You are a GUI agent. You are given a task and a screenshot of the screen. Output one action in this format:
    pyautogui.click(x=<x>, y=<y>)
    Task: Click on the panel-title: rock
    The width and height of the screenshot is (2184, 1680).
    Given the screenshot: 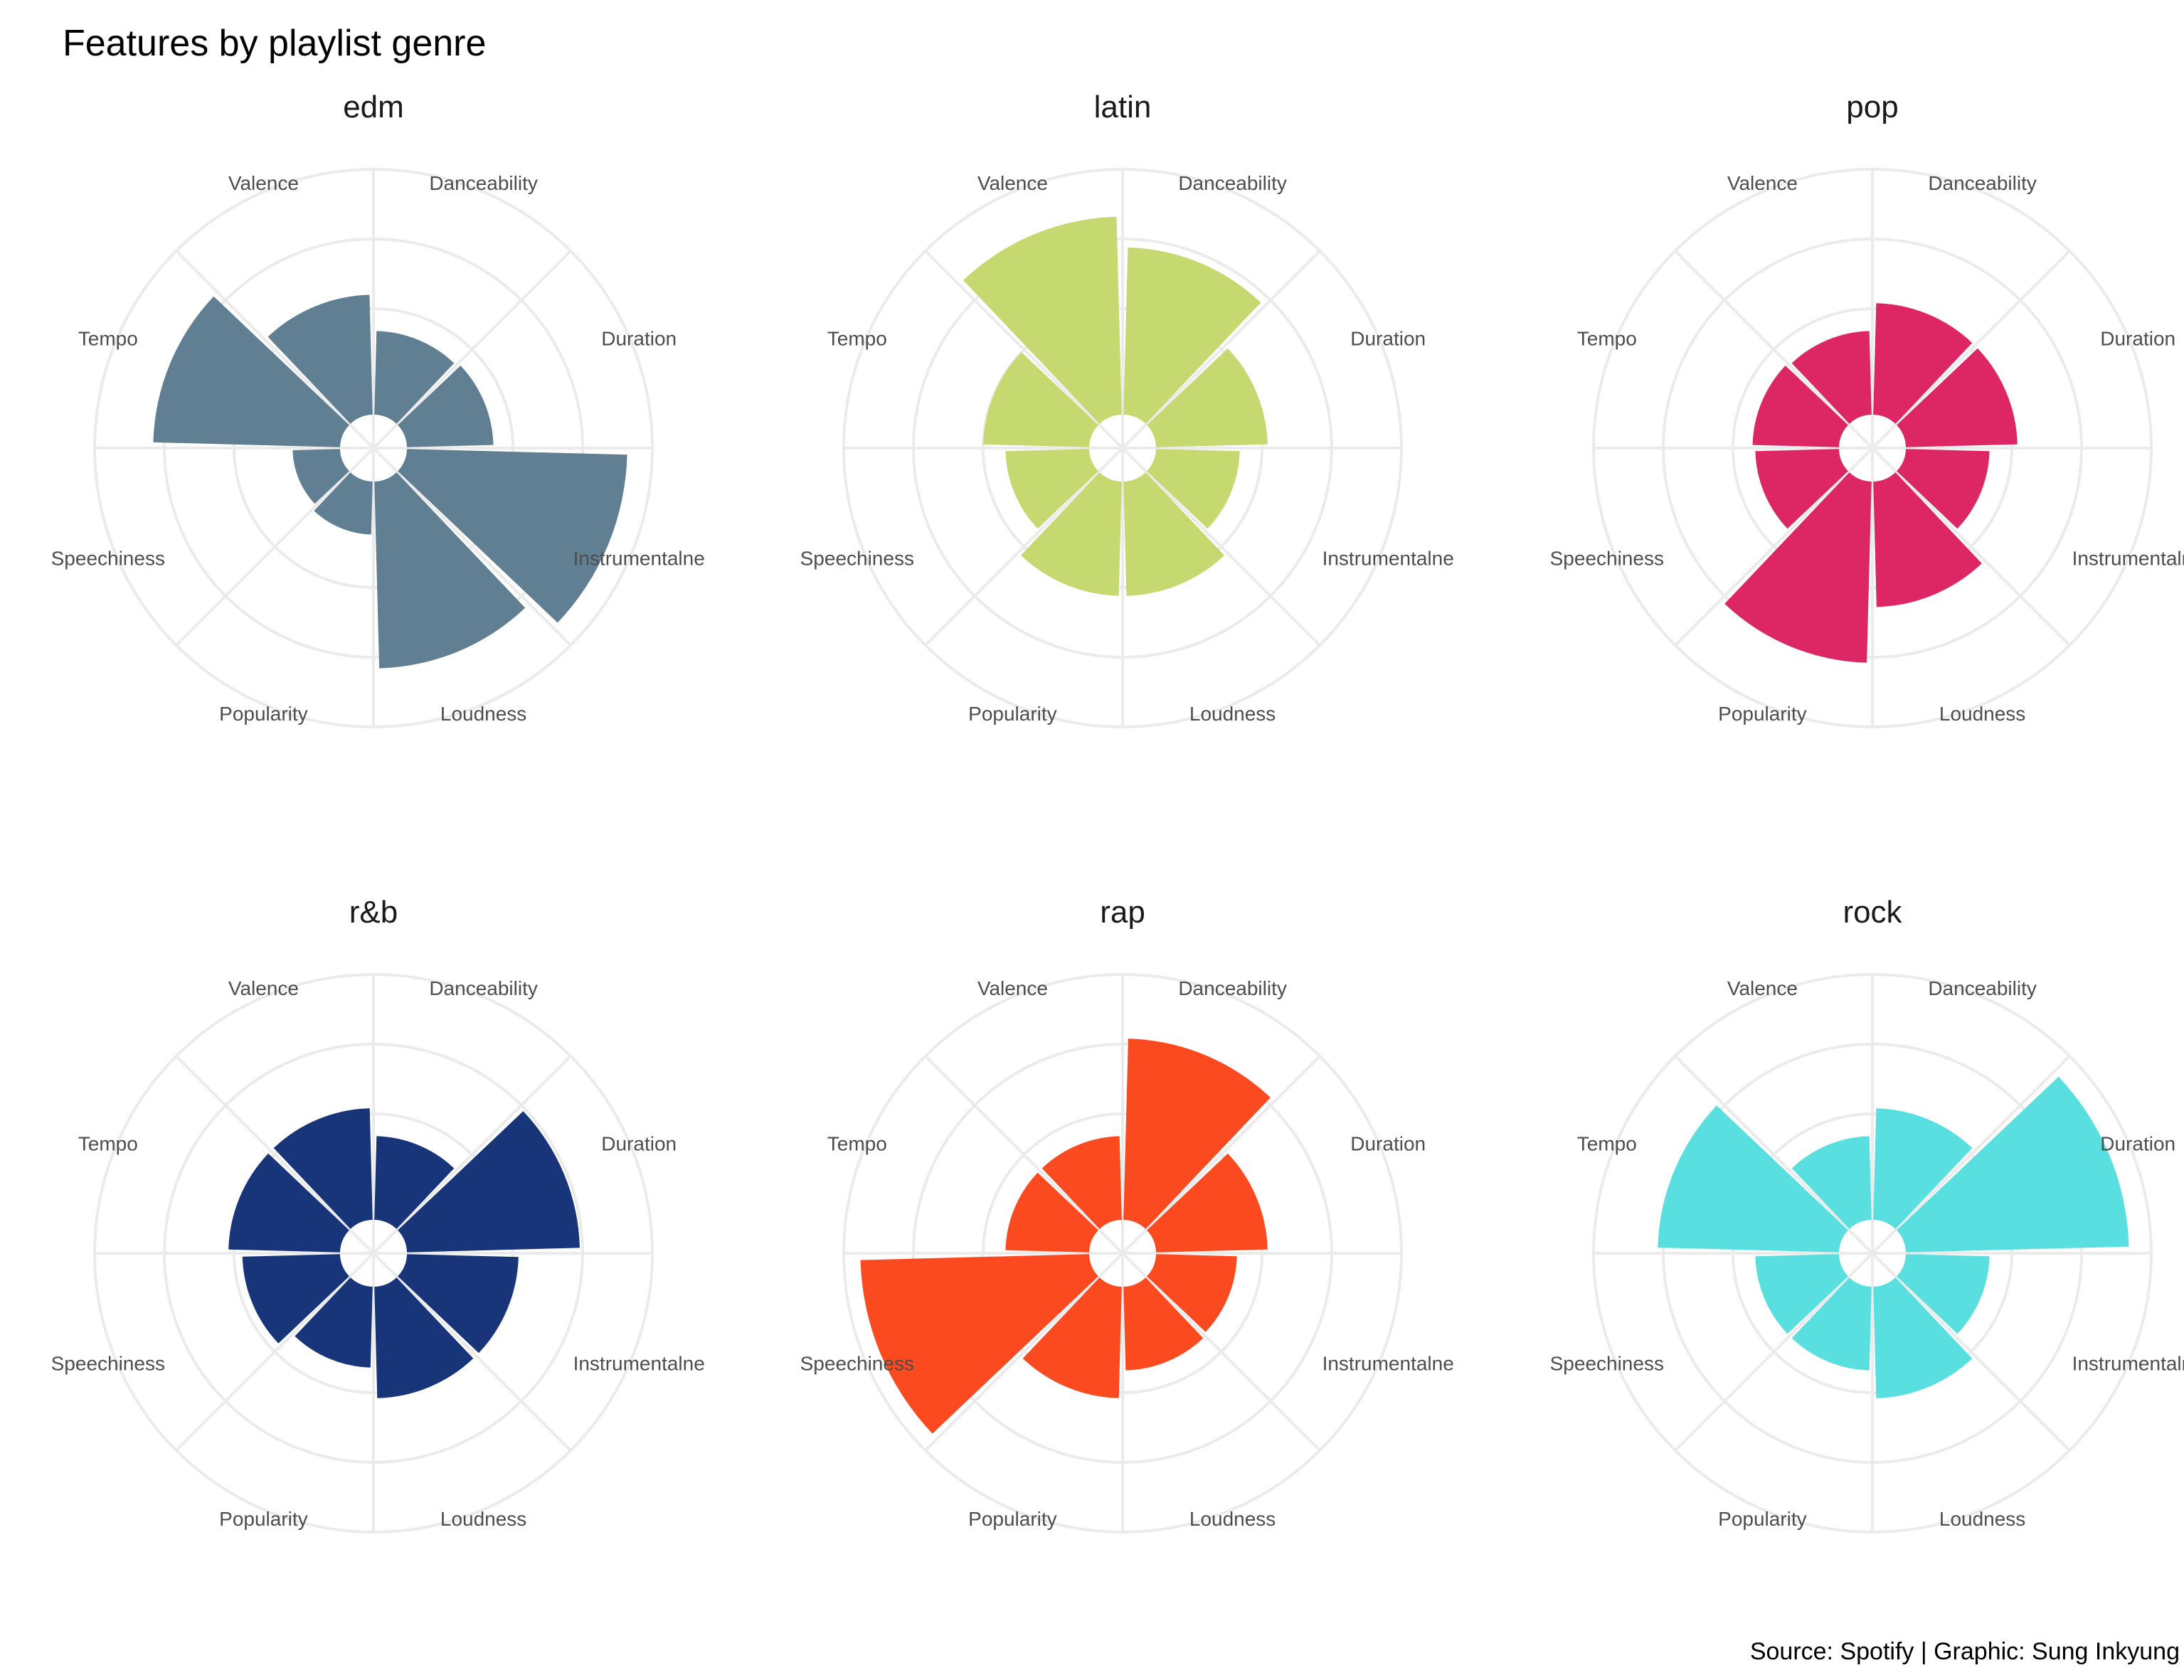 What is the action you would take?
    pyautogui.click(x=1872, y=912)
    